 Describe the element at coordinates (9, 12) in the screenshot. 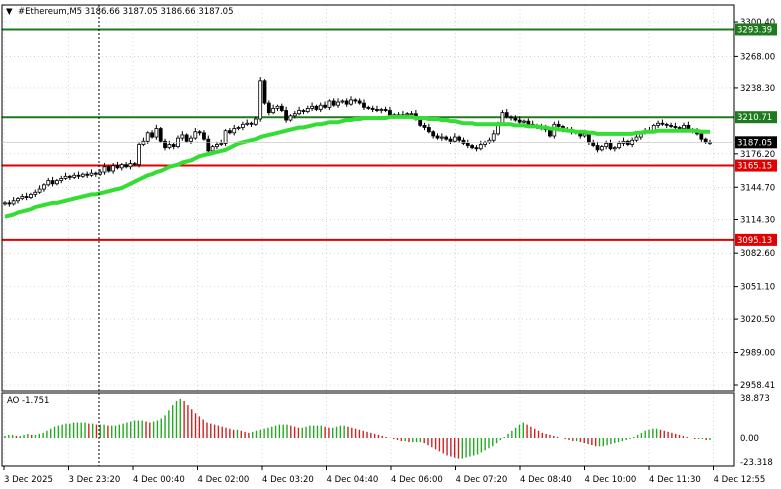

I see `menu-arrow-icon: ▼` at that location.